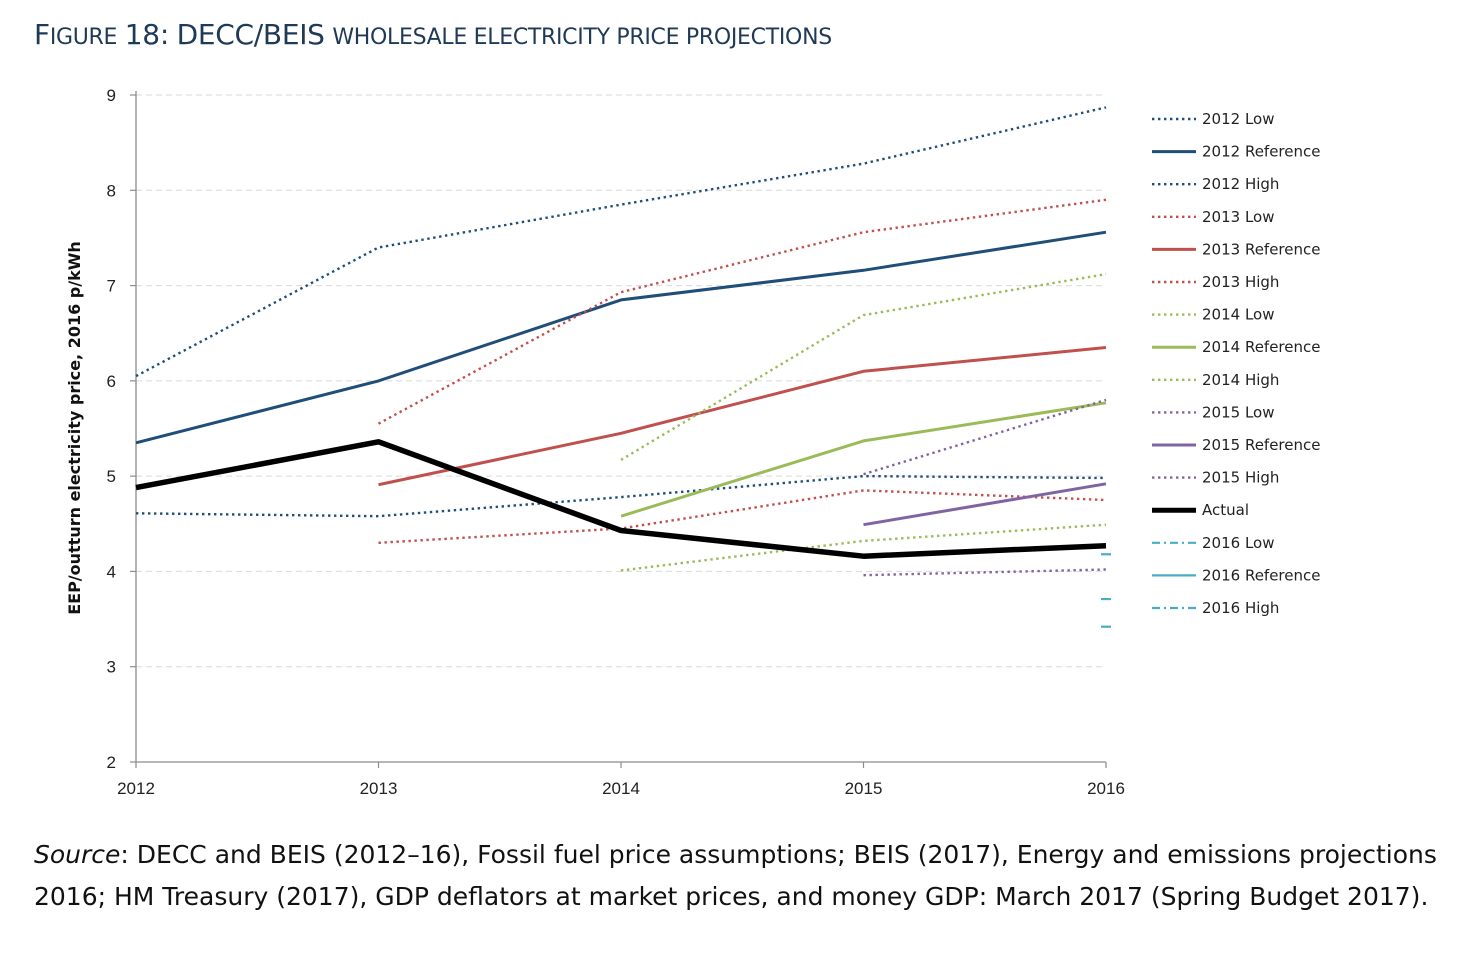 The image size is (1470, 958). I want to click on legend-label: 2015 Low, so click(1238, 412).